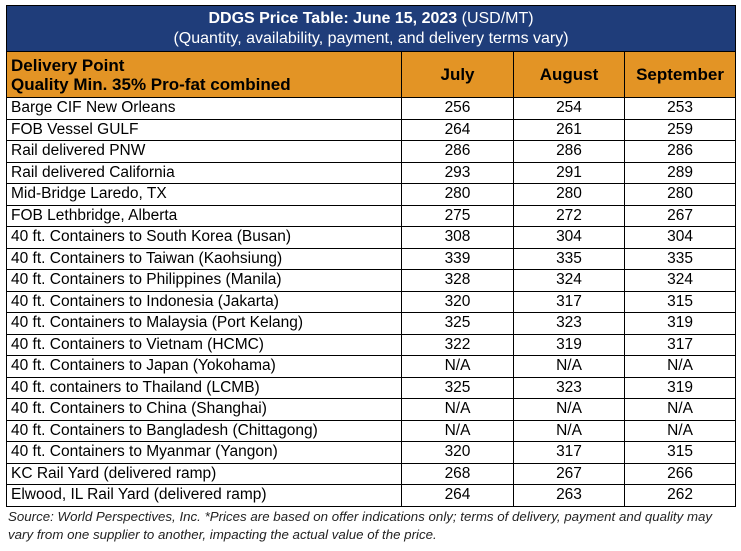 The width and height of the screenshot is (741, 551). Describe the element at coordinates (569, 129) in the screenshot. I see `august-price-cell: 261` at that location.